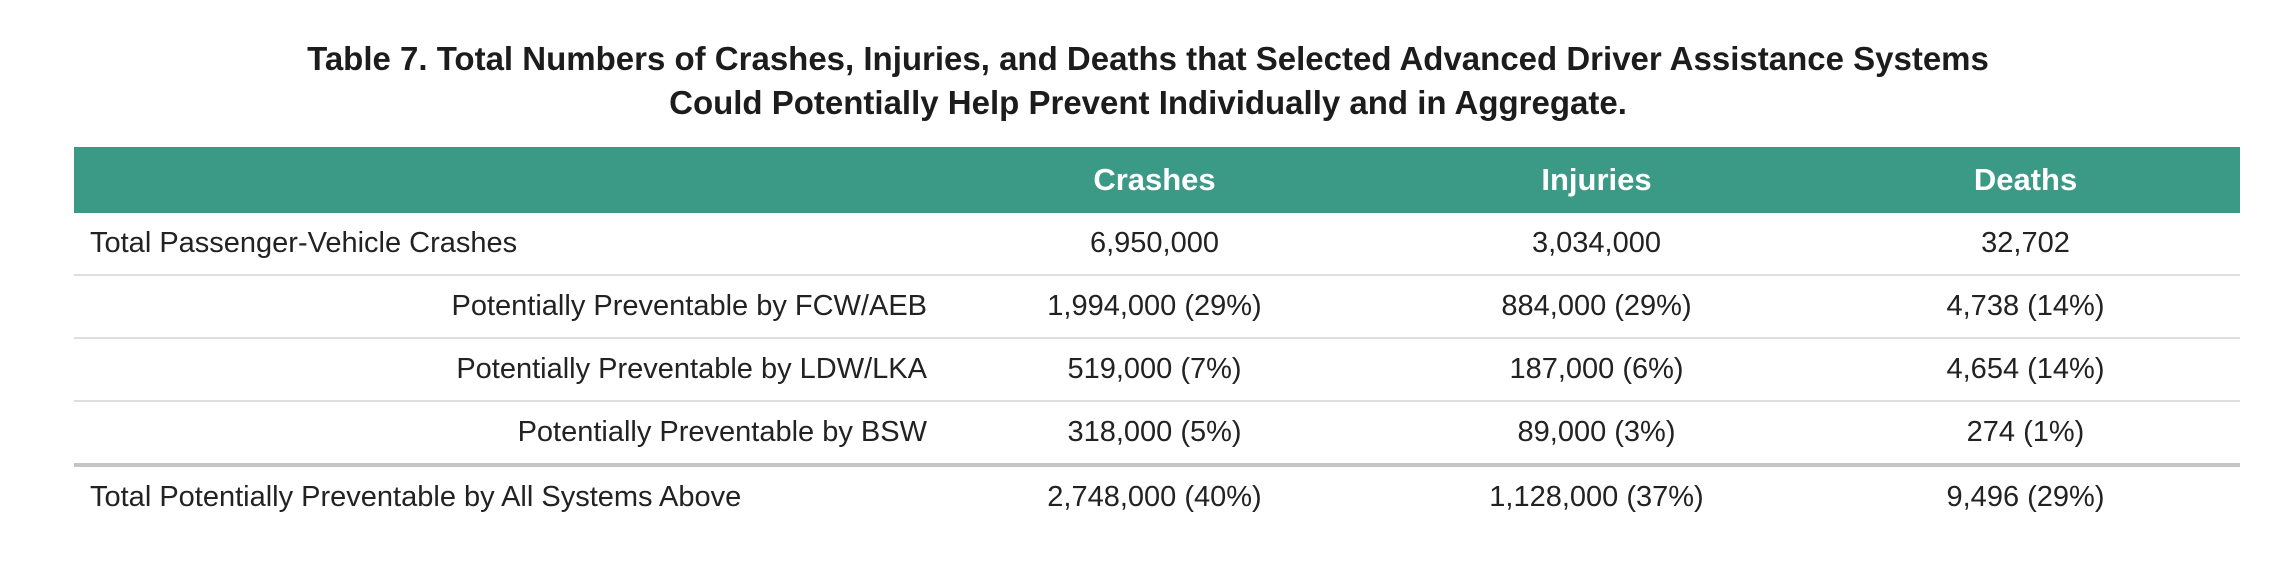 The image size is (2296, 566). What do you see at coordinates (1154, 497) in the screenshot?
I see `cell: 2,748,000 (40%)` at bounding box center [1154, 497].